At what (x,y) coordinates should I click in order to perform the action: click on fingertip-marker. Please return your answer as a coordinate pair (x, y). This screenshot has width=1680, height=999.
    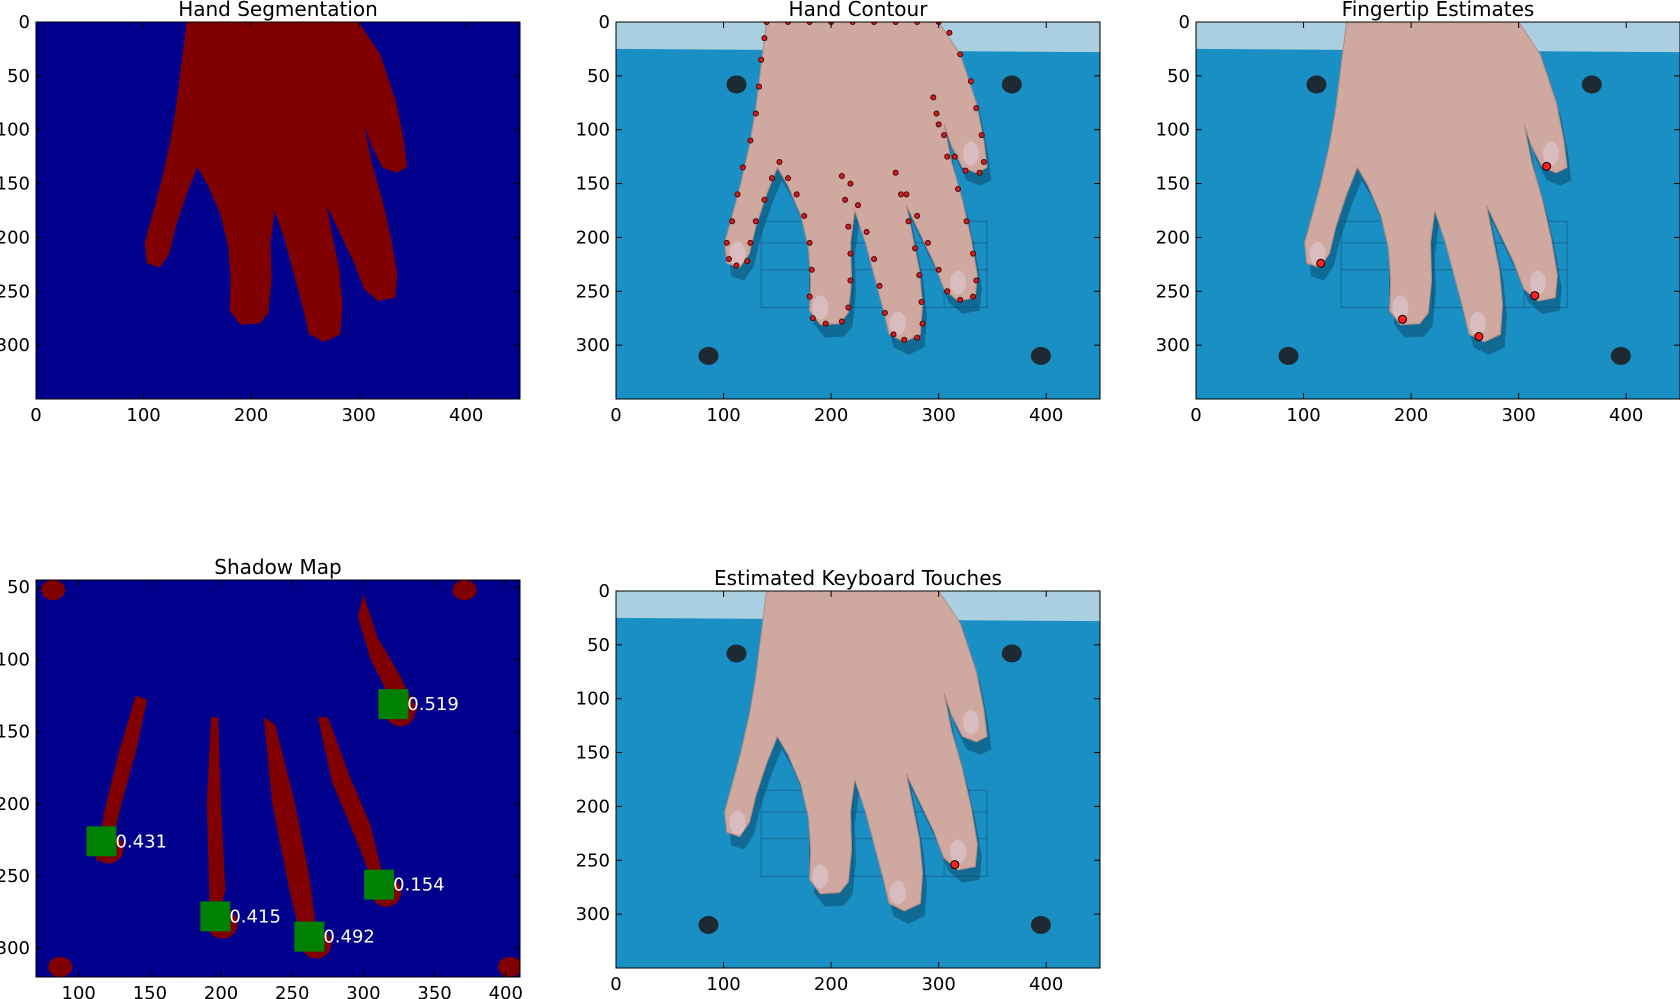
    Looking at the image, I should click on (1535, 296).